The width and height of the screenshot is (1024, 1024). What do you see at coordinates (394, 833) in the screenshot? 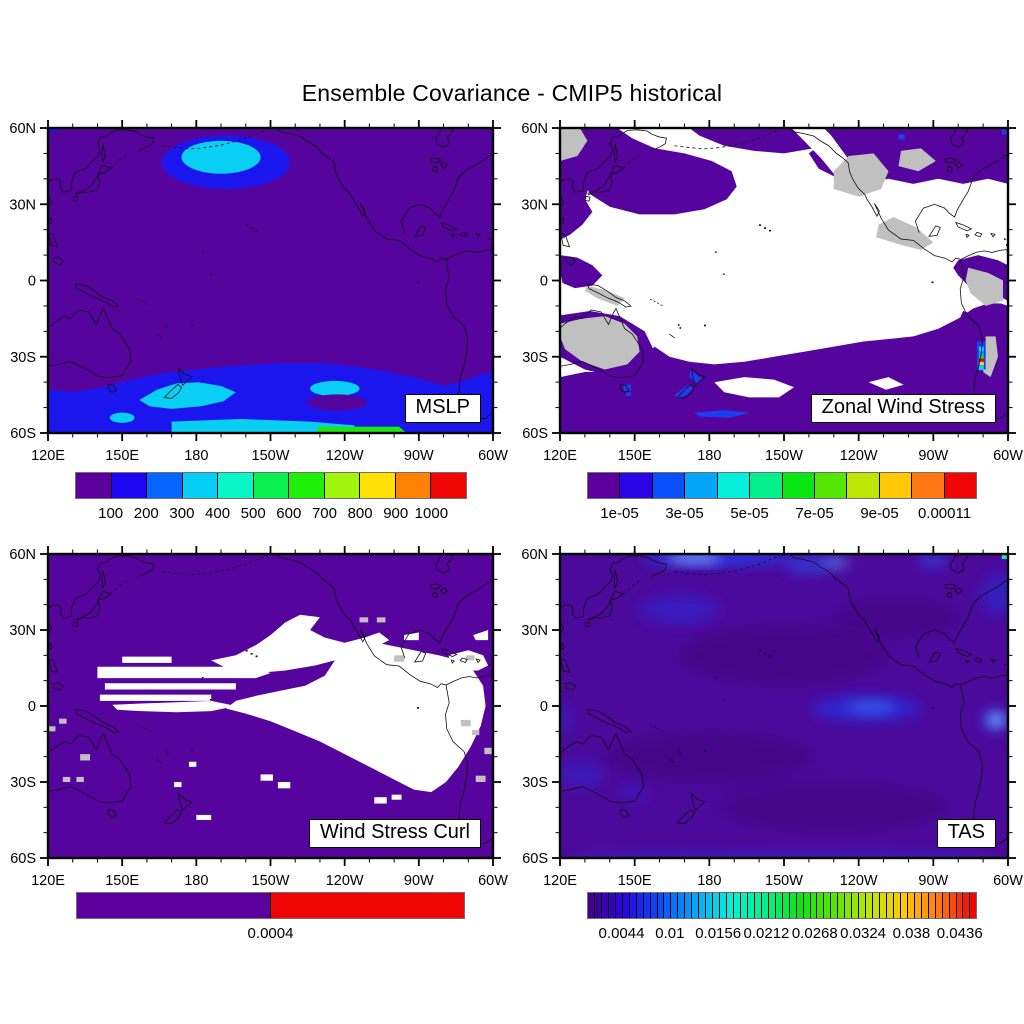
I see `panel-label-wind-stress-curl: Wind Stress Curl` at bounding box center [394, 833].